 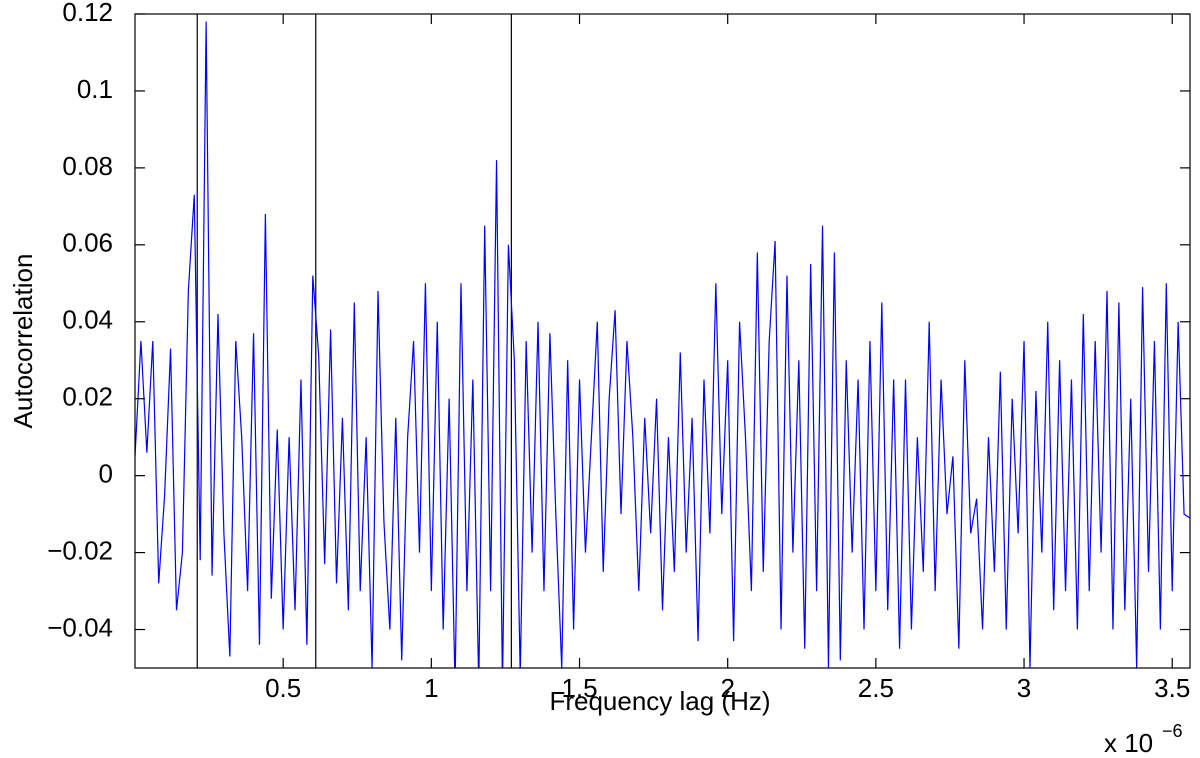 I want to click on y-tick-label: 0.1, so click(x=95, y=89).